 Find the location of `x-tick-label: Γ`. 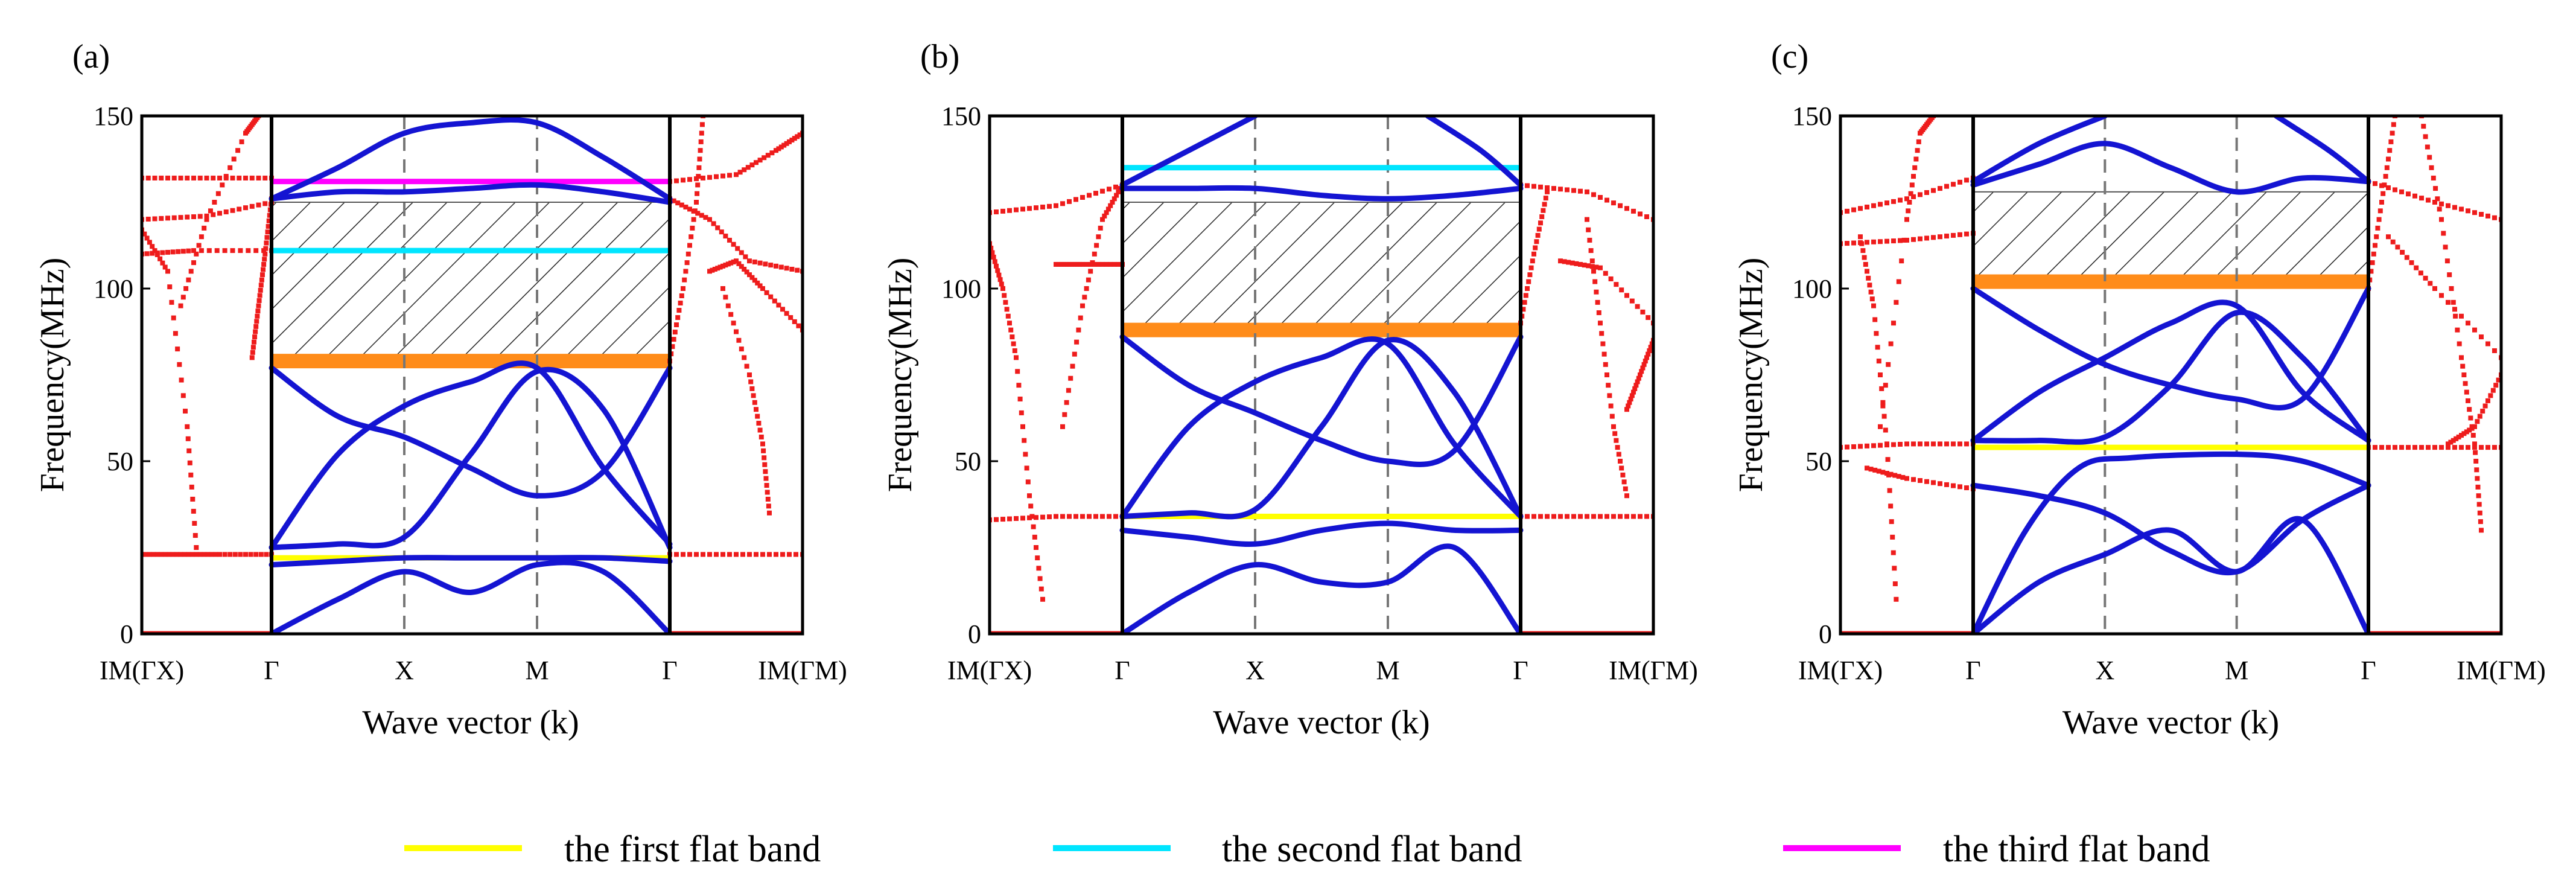

x-tick-label: Γ is located at coordinates (1972, 671).